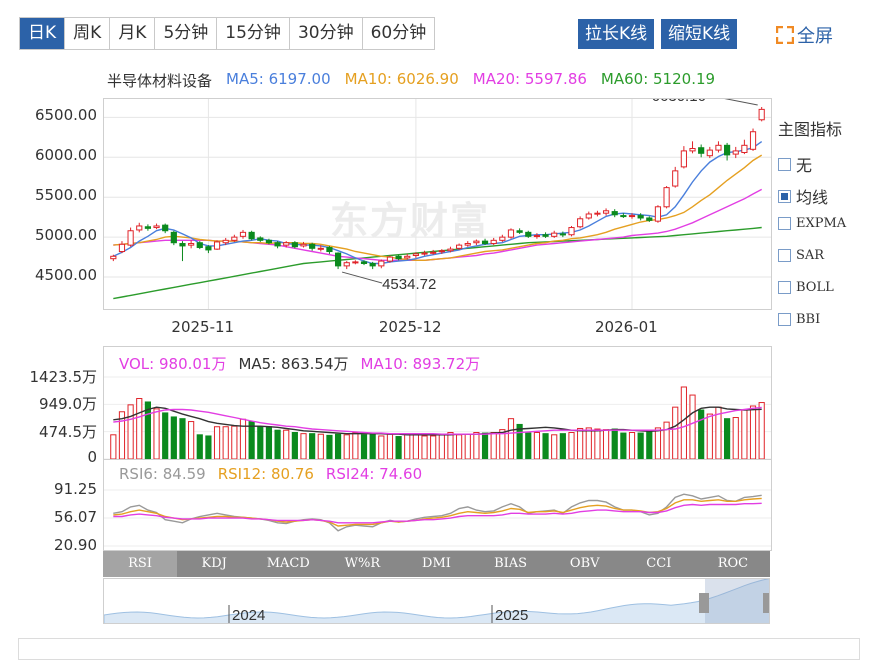 Image resolution: width=869 pixels, height=660 pixels. What do you see at coordinates (803, 196) in the screenshot?
I see `indicator-option-1: 均线` at bounding box center [803, 196].